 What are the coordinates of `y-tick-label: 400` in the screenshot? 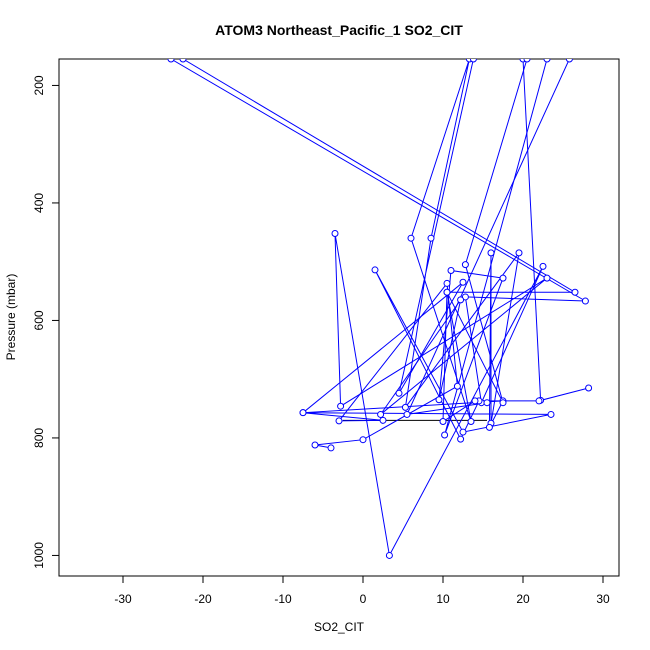 It's located at (39, 203).